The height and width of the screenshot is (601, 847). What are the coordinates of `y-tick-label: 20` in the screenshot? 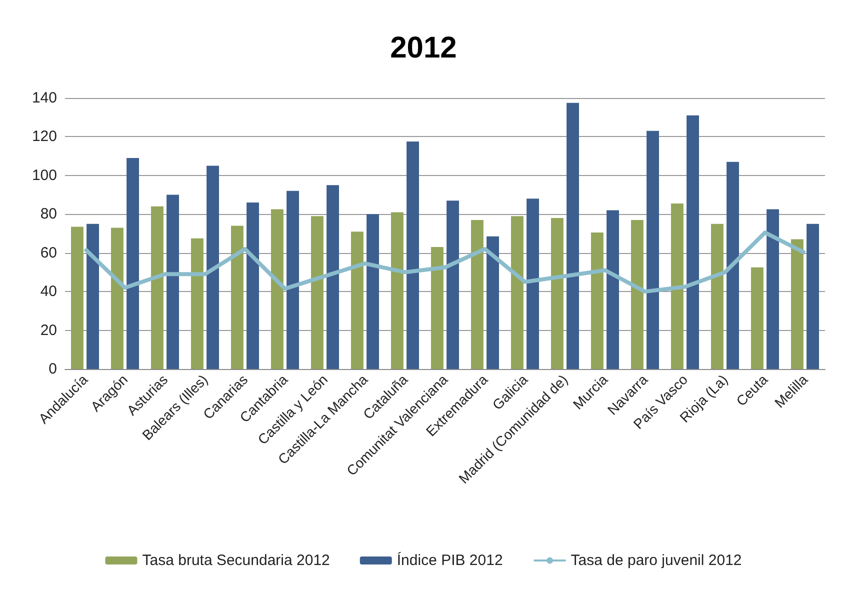 It's located at (48, 330).